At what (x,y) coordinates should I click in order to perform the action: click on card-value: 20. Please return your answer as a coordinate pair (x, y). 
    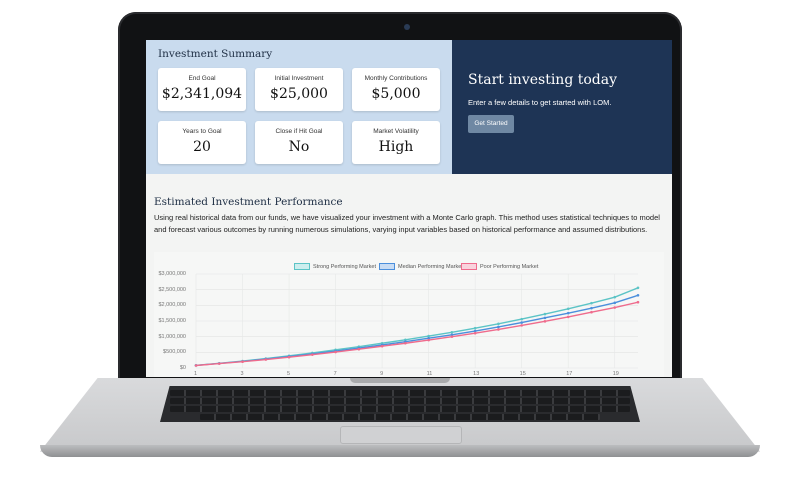
    Looking at the image, I should click on (202, 147).